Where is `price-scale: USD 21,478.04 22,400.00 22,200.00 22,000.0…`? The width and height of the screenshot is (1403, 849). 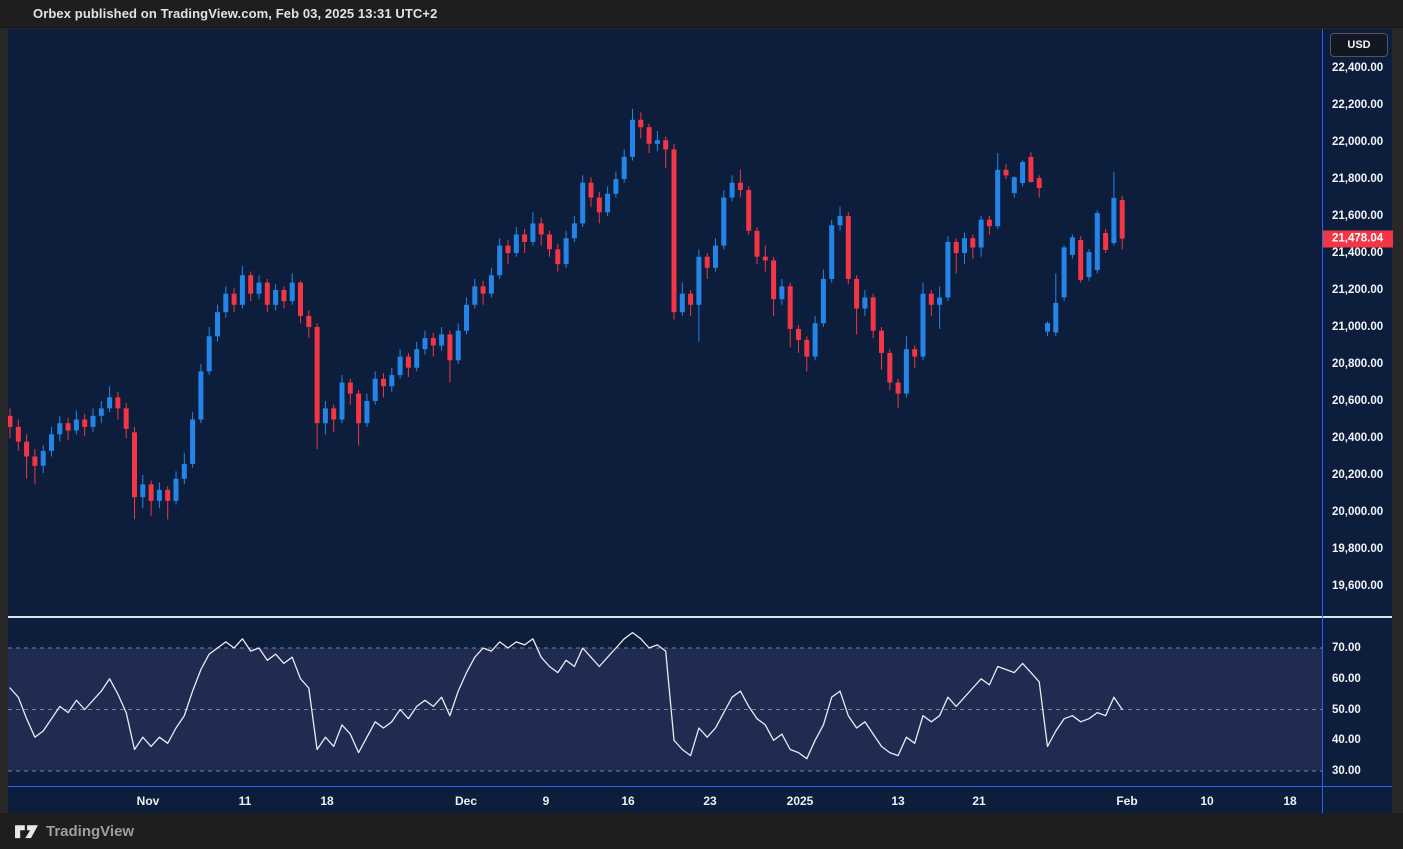
price-scale: USD 21,478.04 22,400.00 22,200.00 22,000.0… is located at coordinates (1357, 421).